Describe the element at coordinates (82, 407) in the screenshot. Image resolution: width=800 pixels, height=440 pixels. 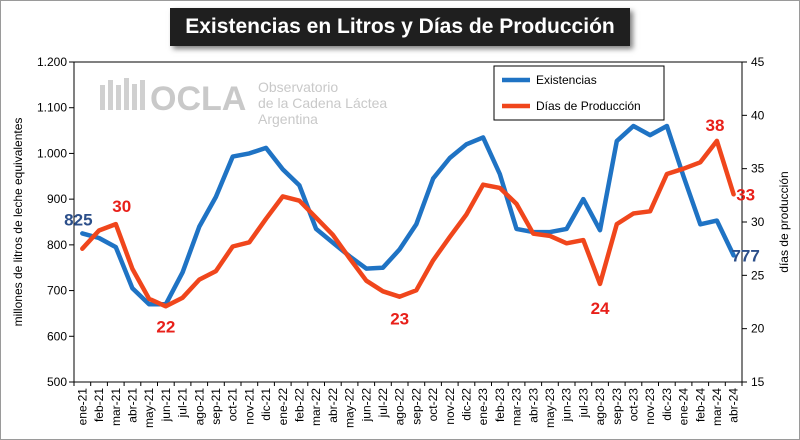
I see `x-tick-label: ene-21` at that location.